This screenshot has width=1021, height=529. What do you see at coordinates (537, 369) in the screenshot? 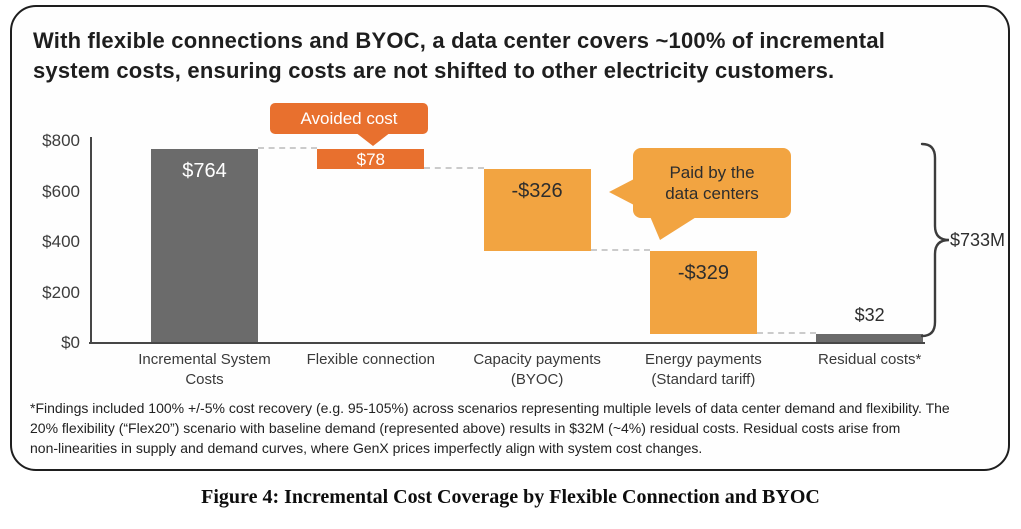
I see `category-label-capacity-payments-byoc: Capacity payments (BYOC)` at bounding box center [537, 369].